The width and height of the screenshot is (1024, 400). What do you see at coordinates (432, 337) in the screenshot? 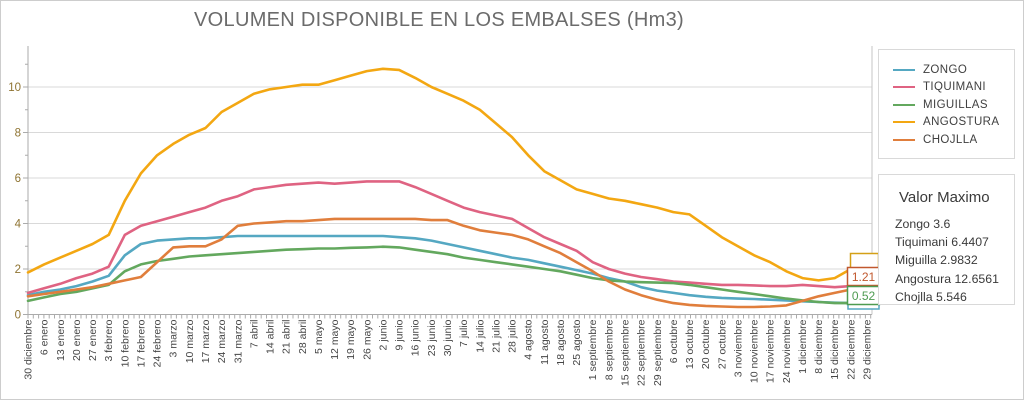
I see `x-tick-label: 23 junio` at bounding box center [432, 337].